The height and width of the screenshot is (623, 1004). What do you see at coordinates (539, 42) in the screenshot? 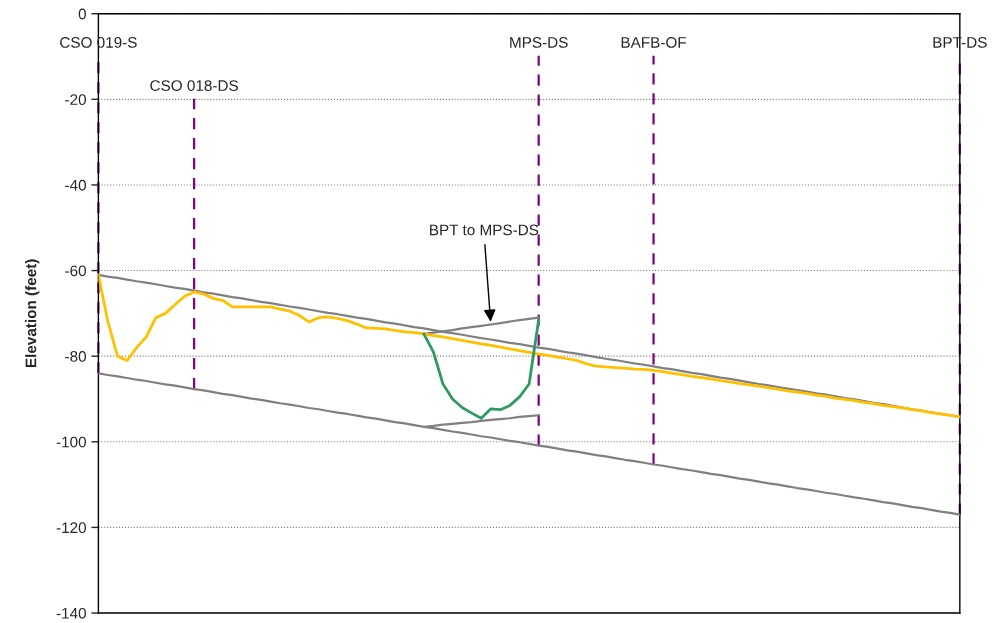
I see `x-tick-label: MPS-DS` at bounding box center [539, 42].